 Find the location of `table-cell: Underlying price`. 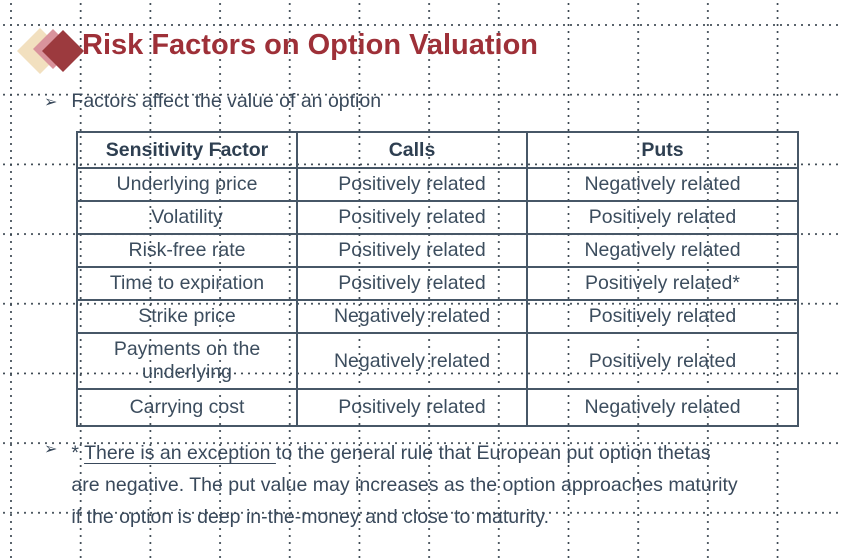

table-cell: Underlying price is located at coordinates (187, 184).